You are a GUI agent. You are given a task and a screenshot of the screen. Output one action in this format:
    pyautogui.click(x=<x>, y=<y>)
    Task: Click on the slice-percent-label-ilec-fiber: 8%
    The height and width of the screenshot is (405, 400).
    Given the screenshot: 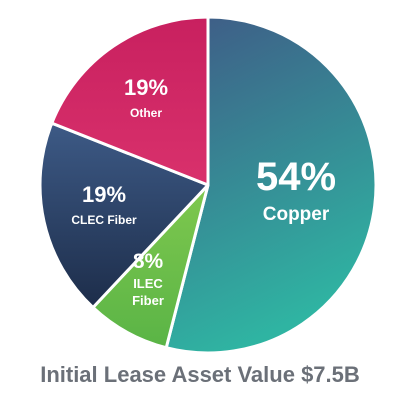 What is the action you would take?
    pyautogui.click(x=148, y=261)
    